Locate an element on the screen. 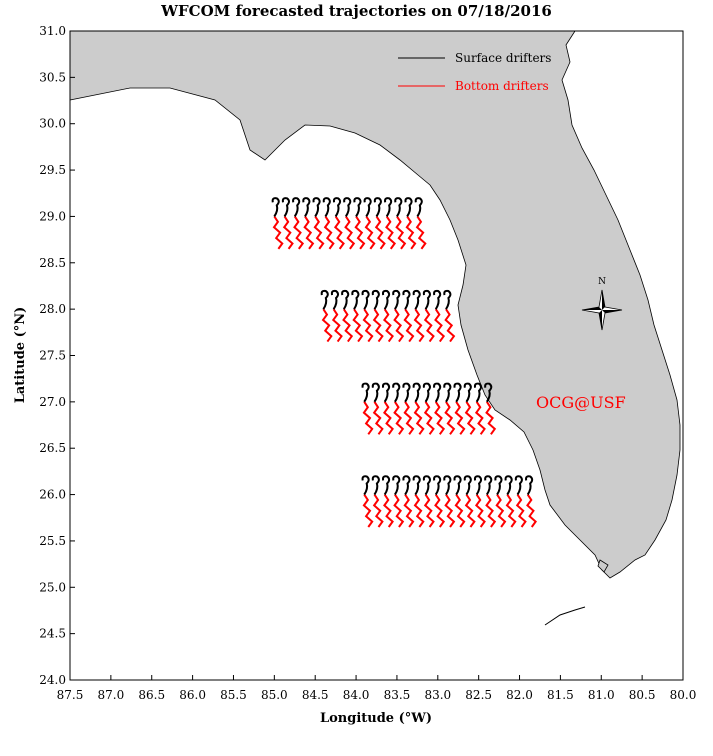  y-tick-label: 26.5 is located at coordinates (52, 448).